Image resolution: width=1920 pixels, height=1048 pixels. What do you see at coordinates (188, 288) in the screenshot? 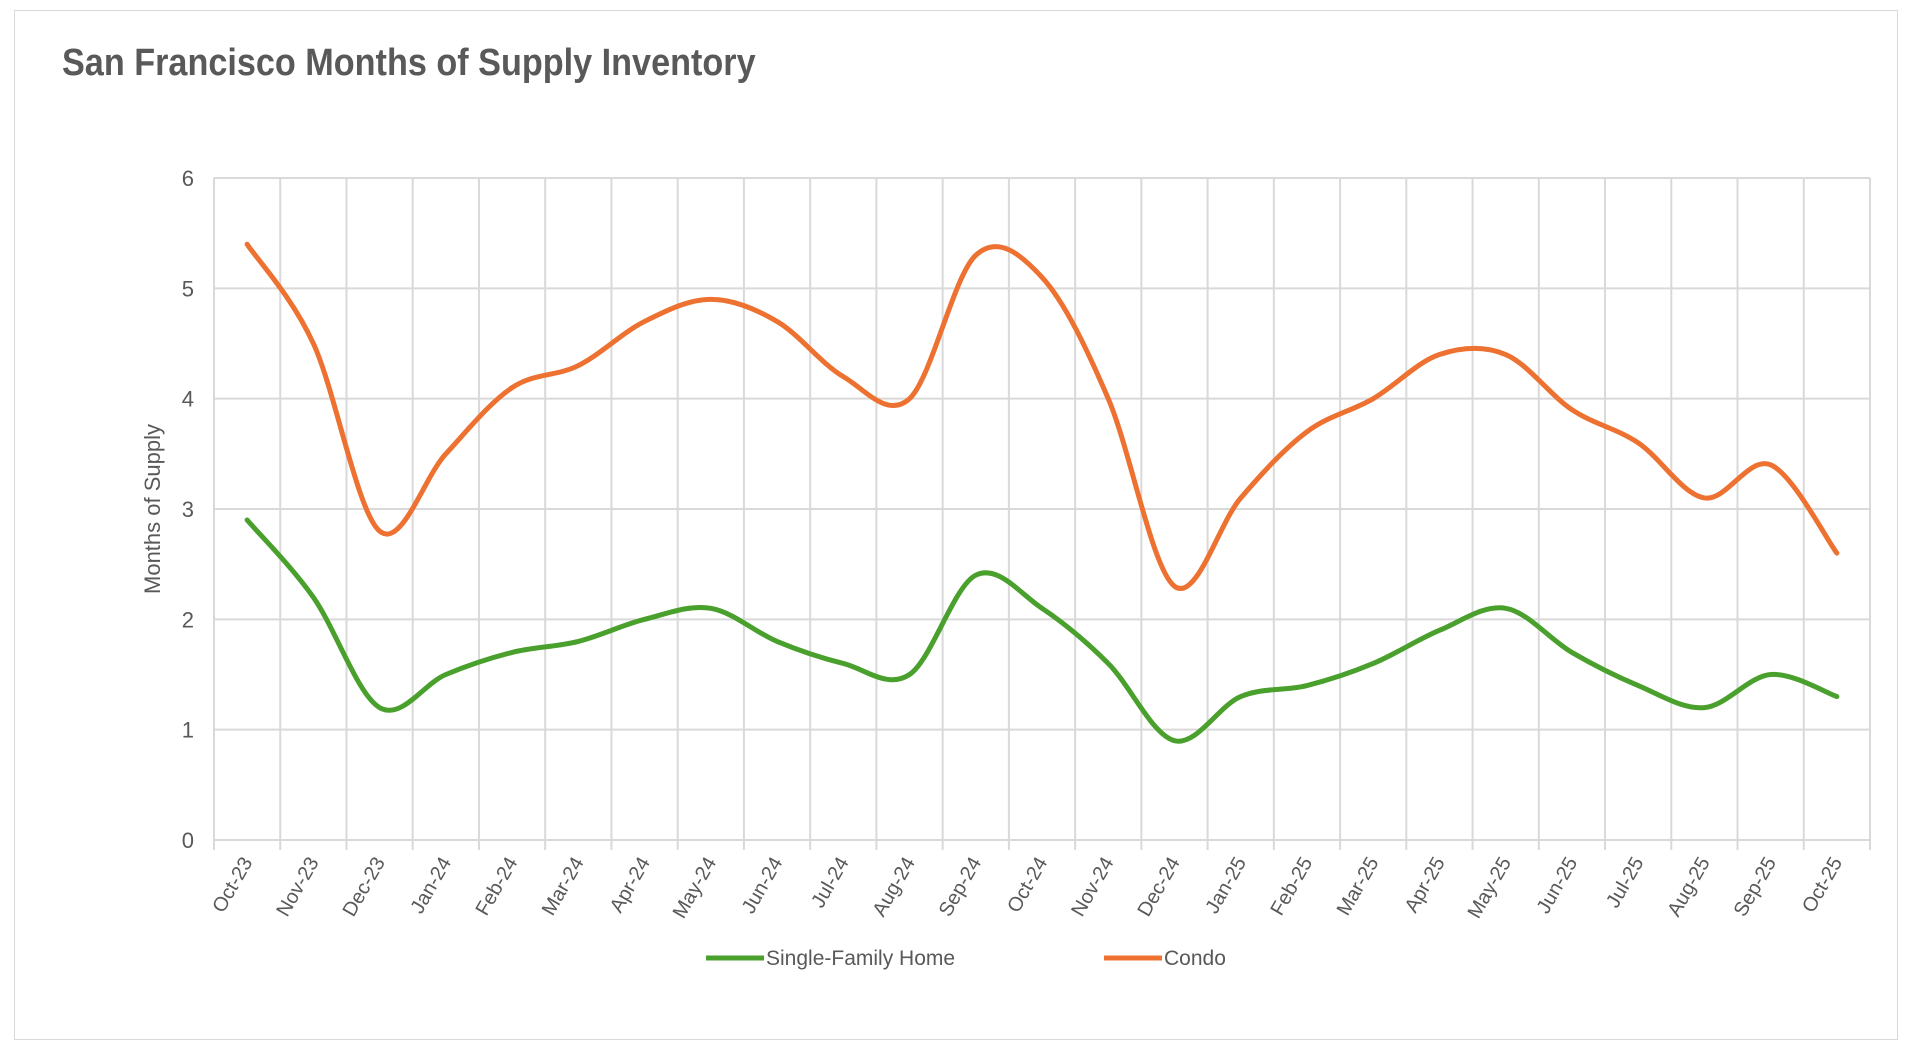
I see `y-tick-label: 5` at bounding box center [188, 288].